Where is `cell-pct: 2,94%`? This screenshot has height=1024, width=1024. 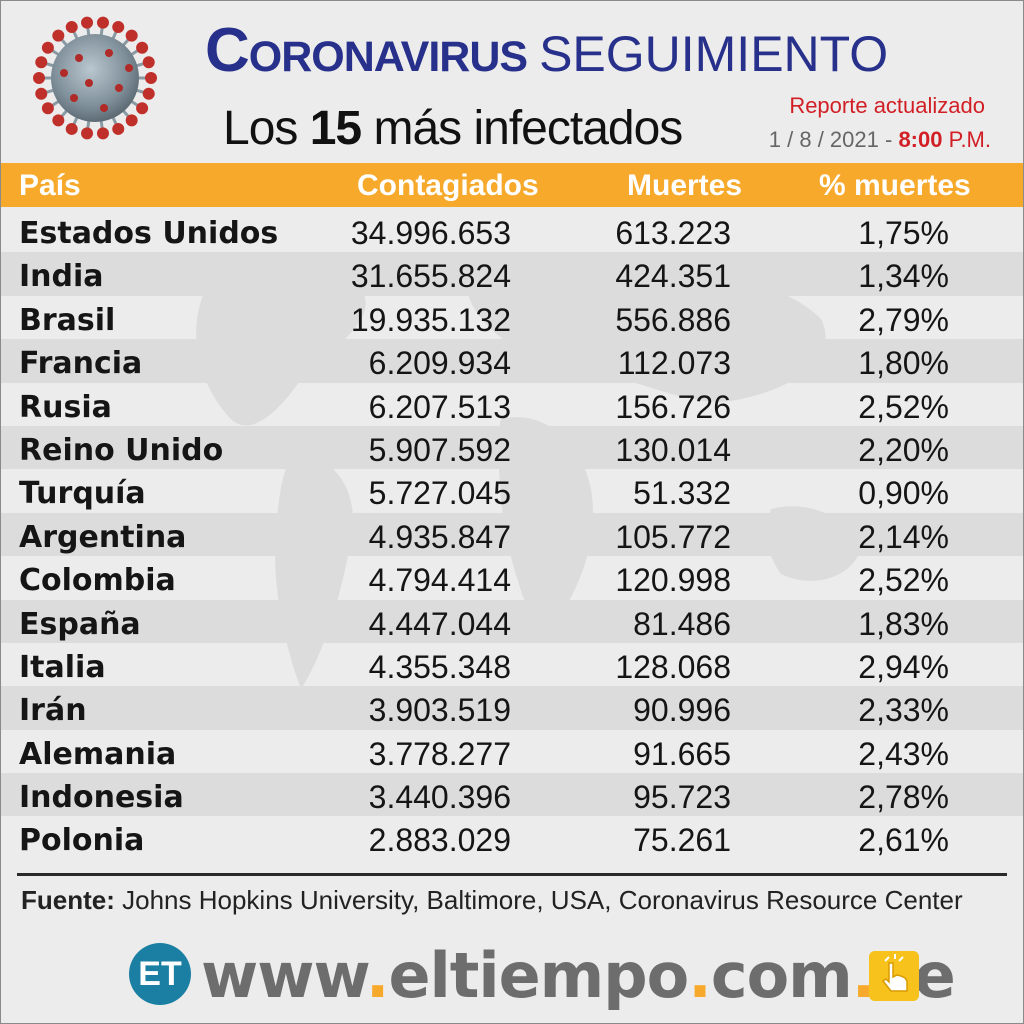 cell-pct: 2,94% is located at coordinates (903, 666).